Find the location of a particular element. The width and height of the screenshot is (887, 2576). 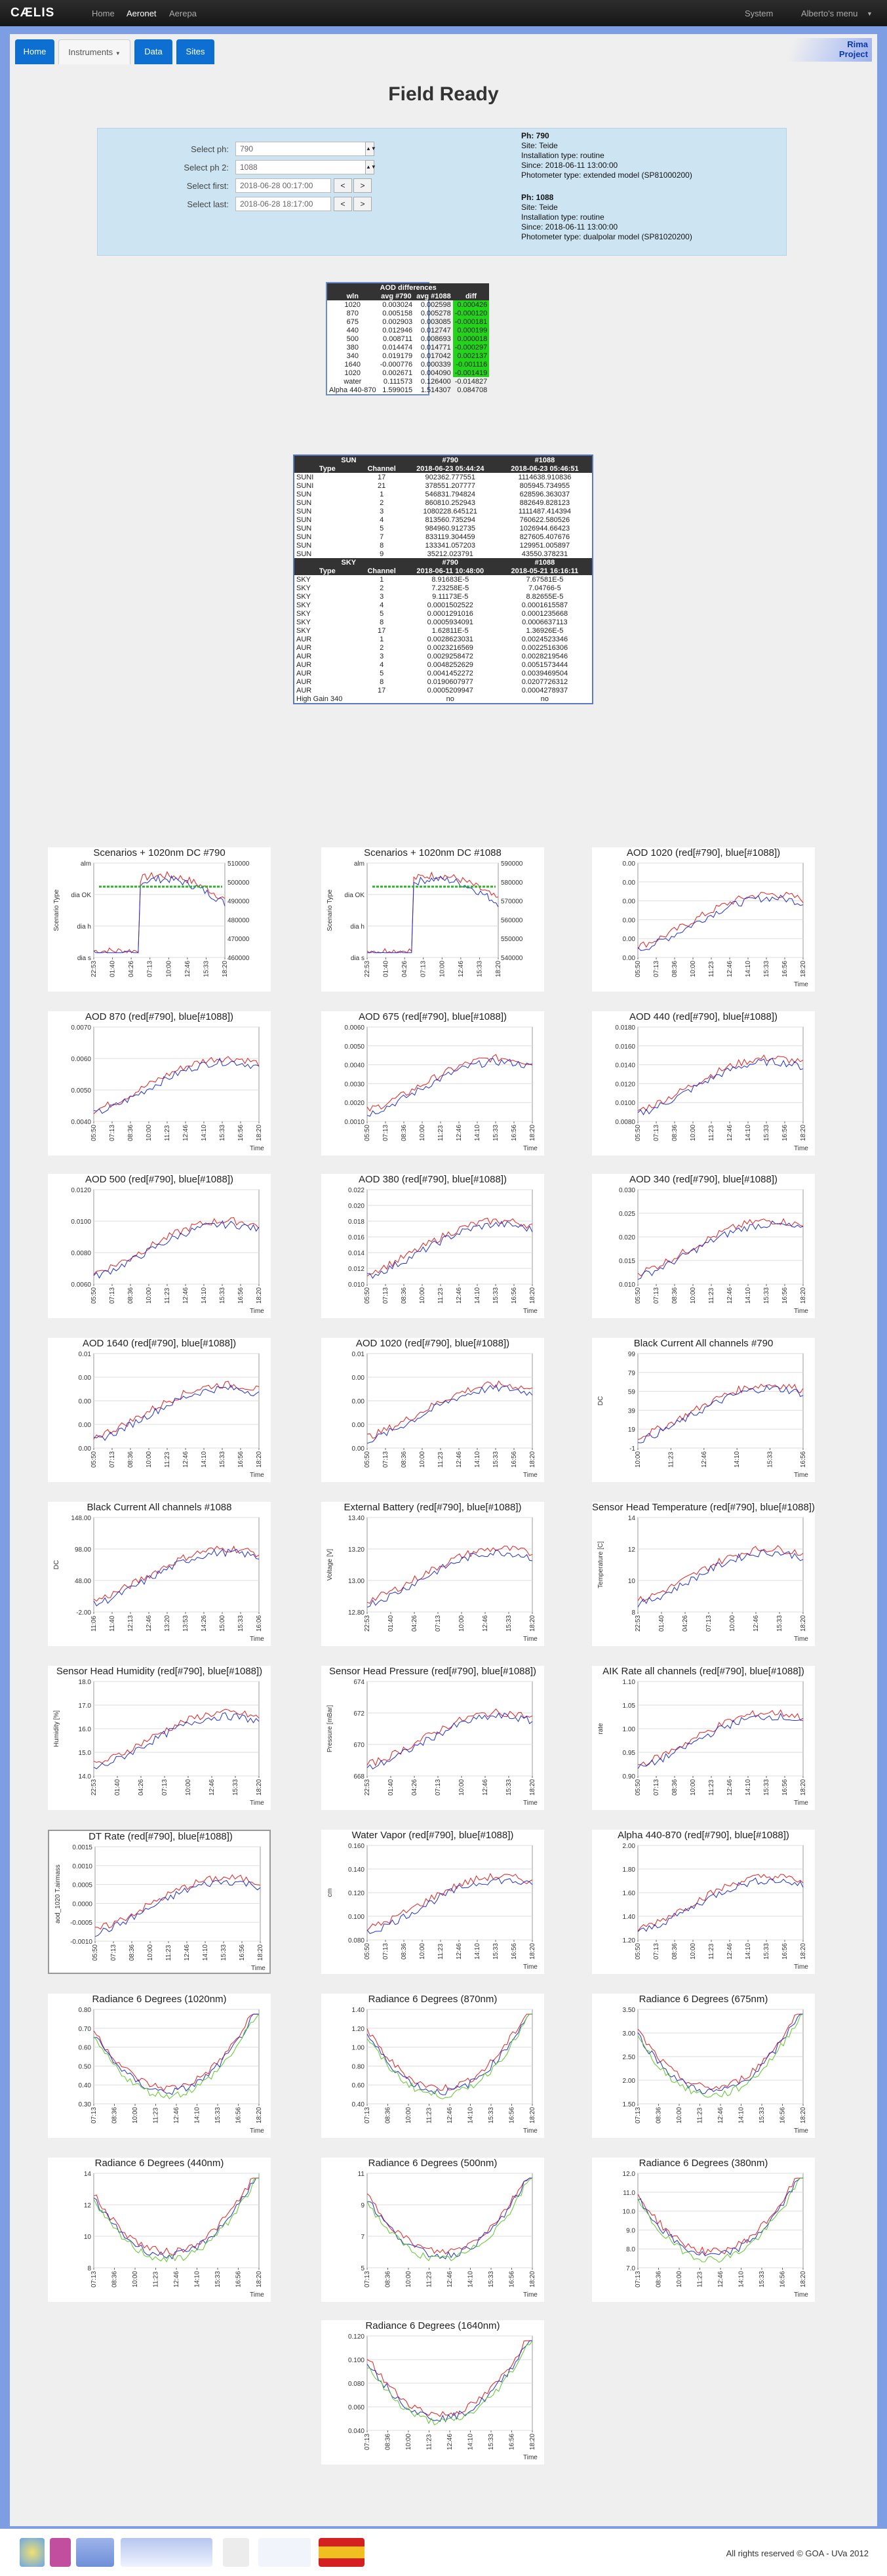

last-prev-button: < is located at coordinates (343, 204).